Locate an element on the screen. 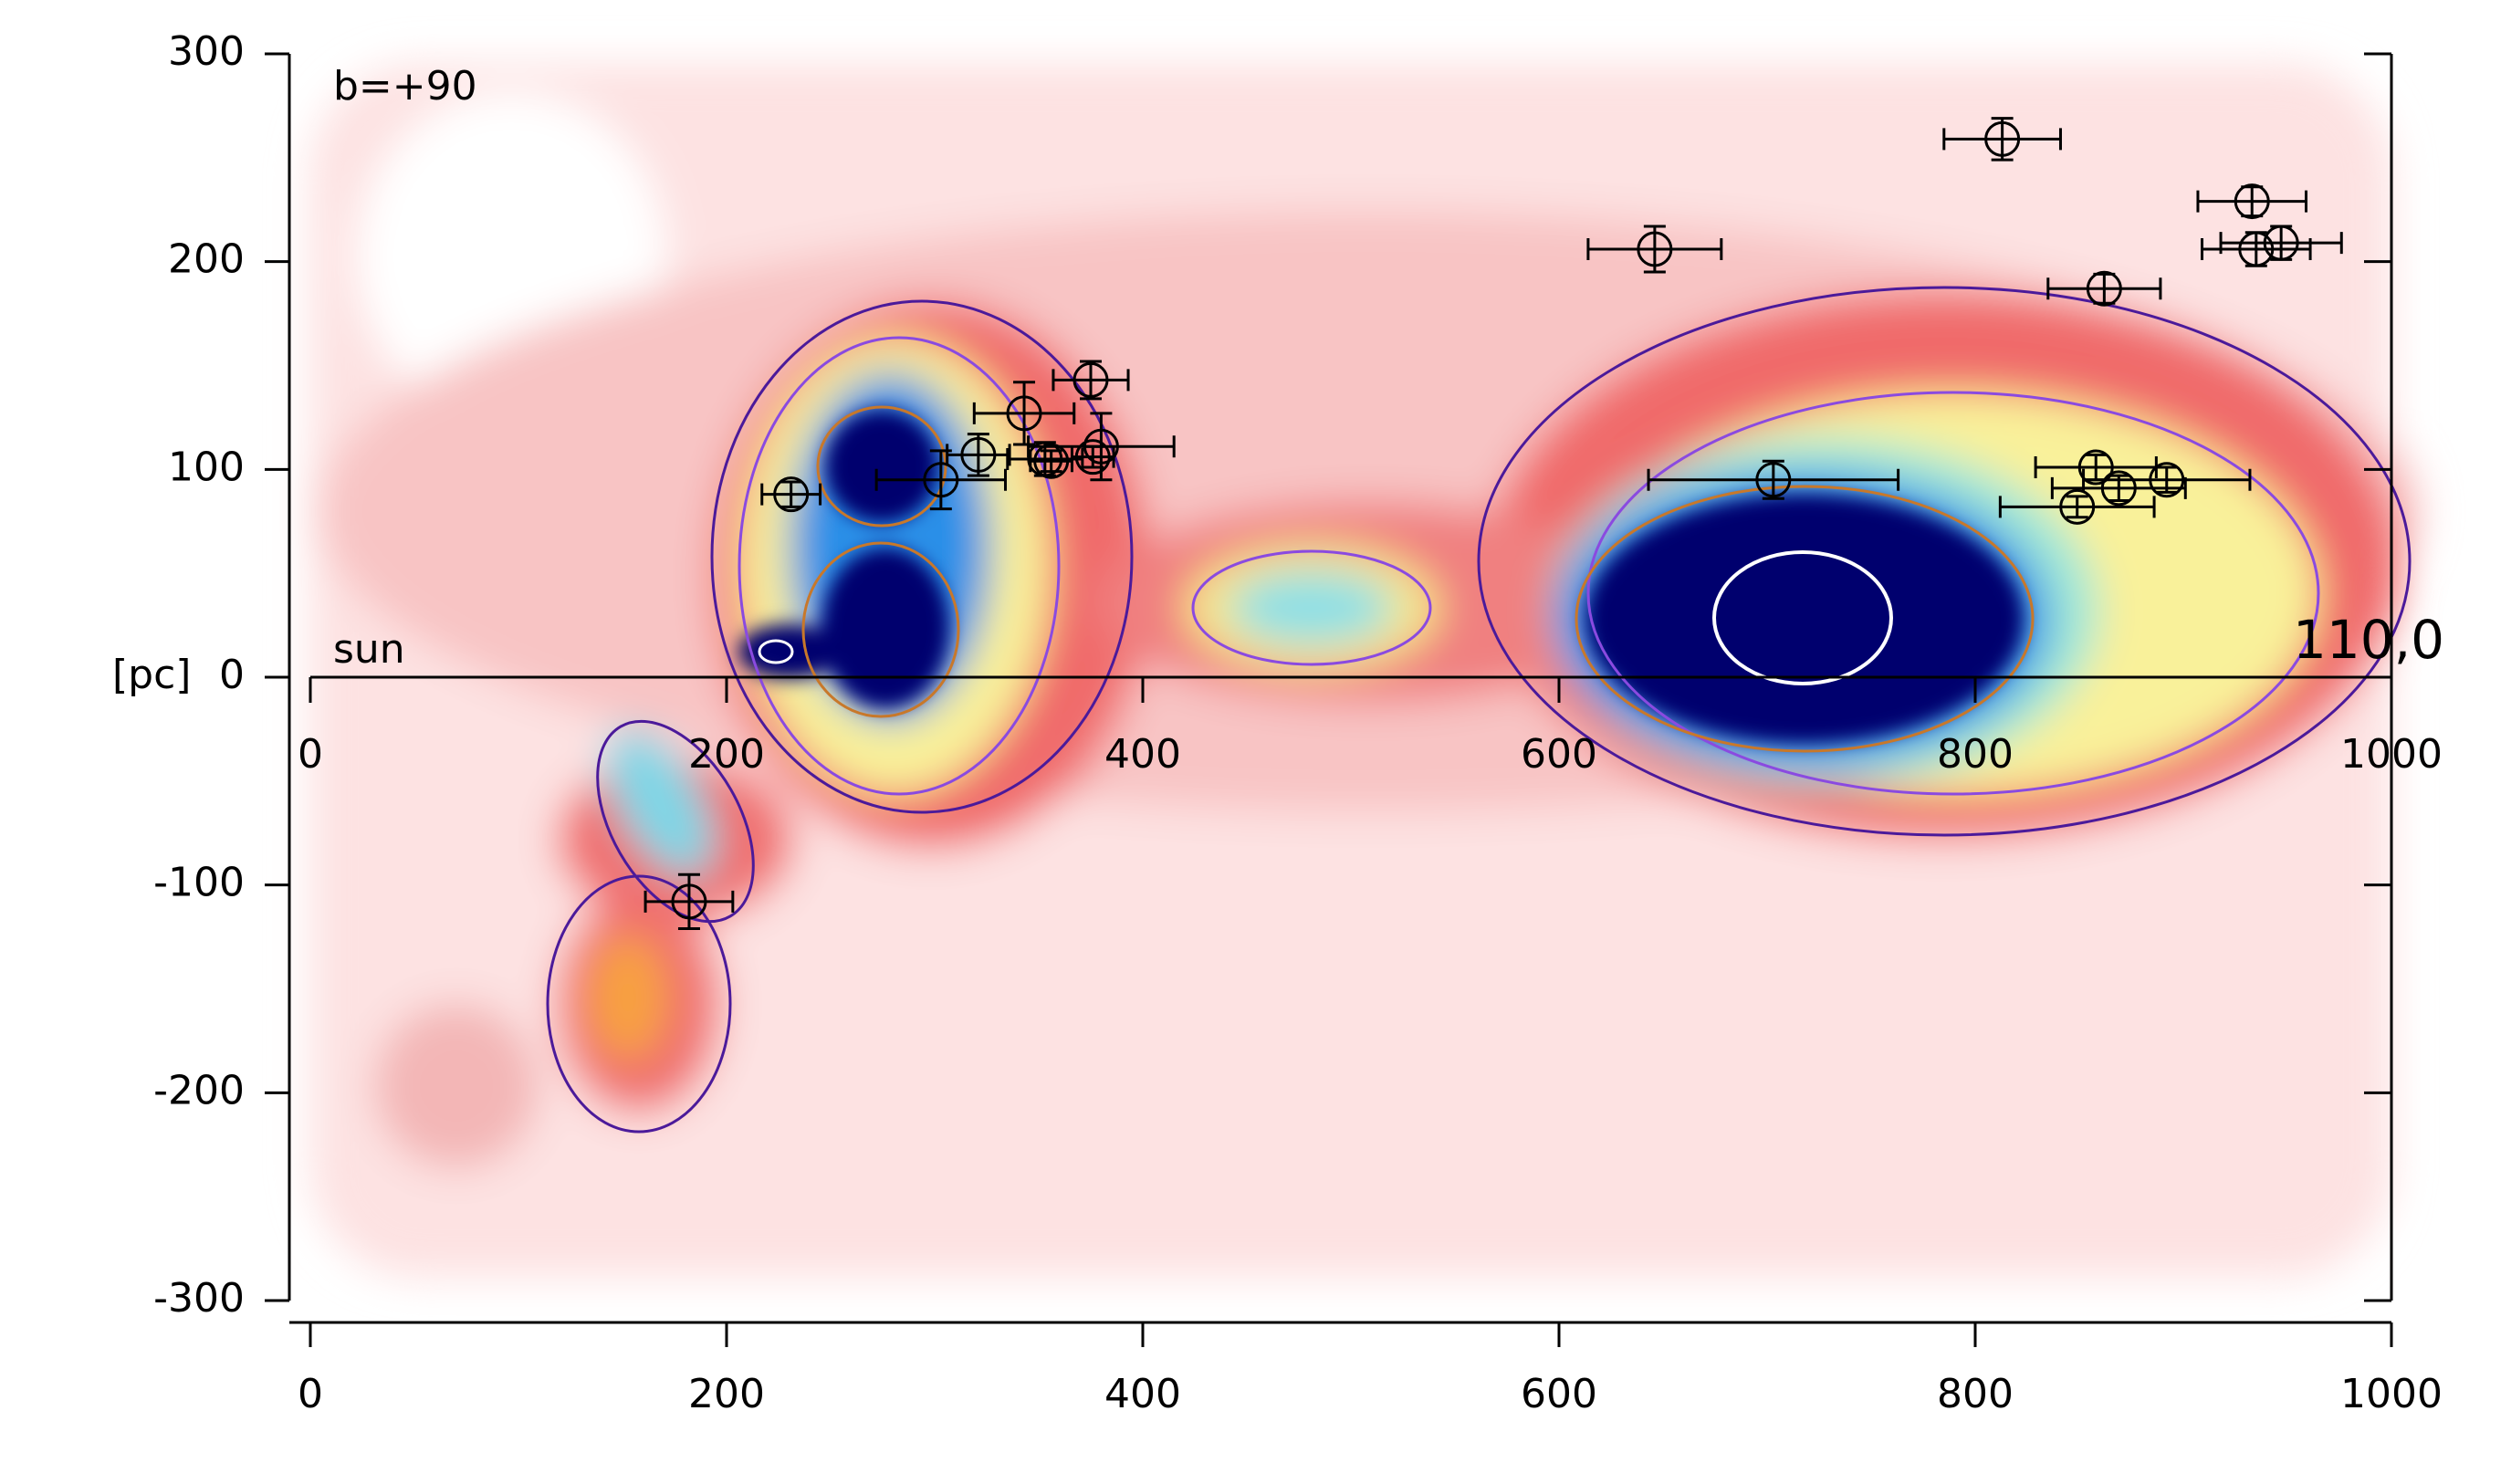  panel-label: b=+90 is located at coordinates (405, 86).